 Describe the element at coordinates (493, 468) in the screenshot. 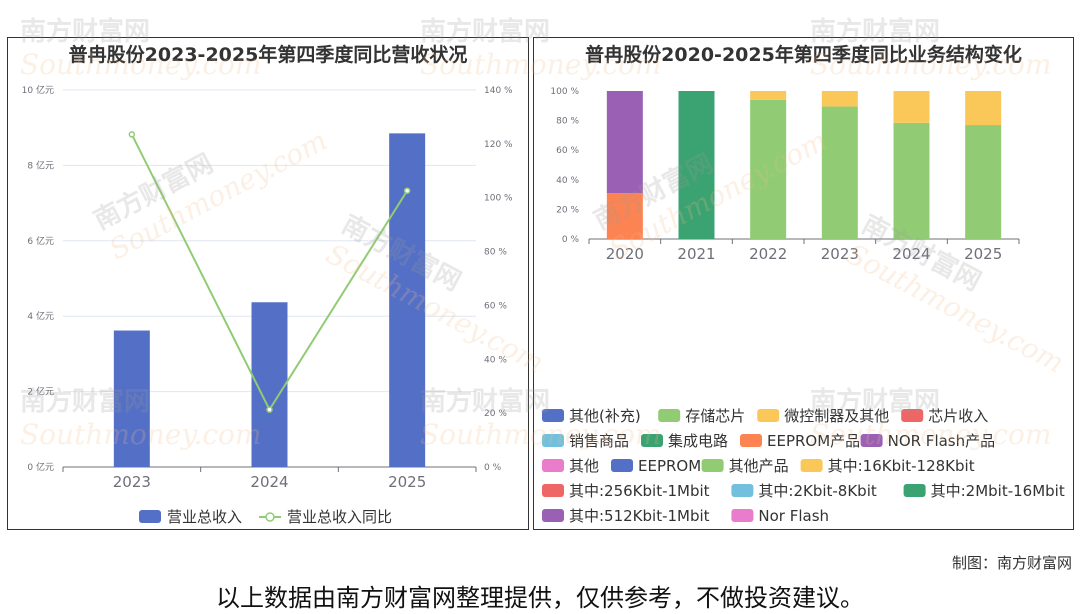

I see `right-y-tick-label: 0 %` at that location.